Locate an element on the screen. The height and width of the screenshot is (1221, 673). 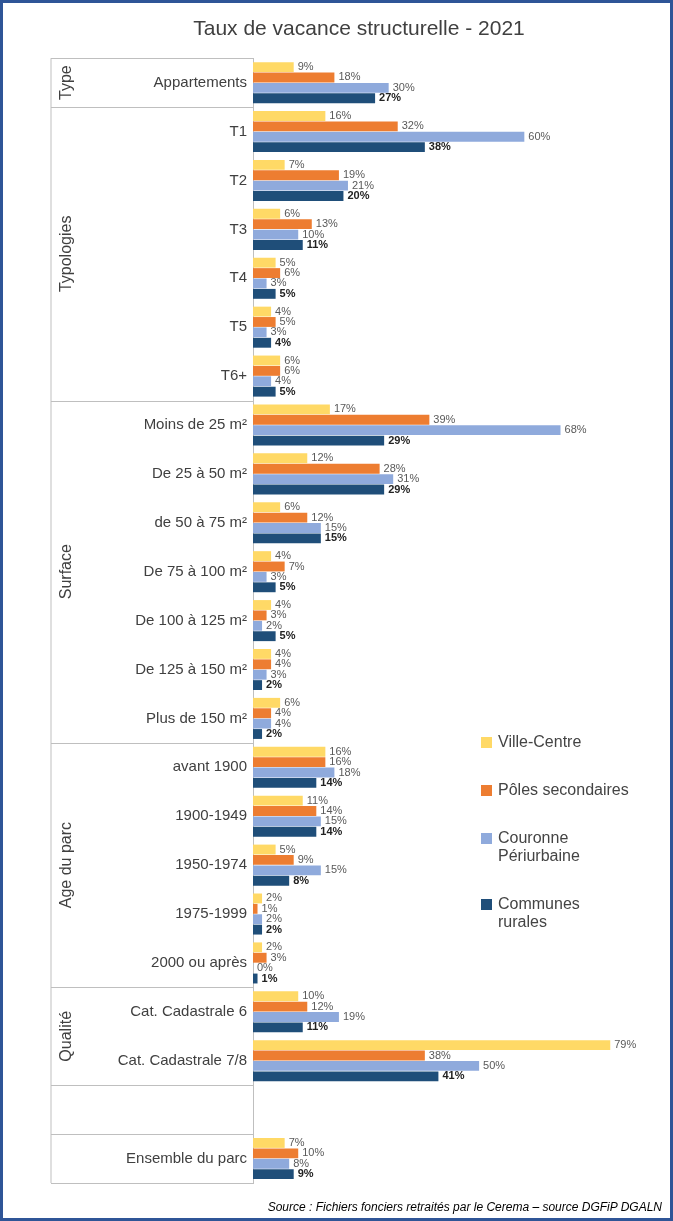
legend-label: Communes rurales is located at coordinates (539, 913).